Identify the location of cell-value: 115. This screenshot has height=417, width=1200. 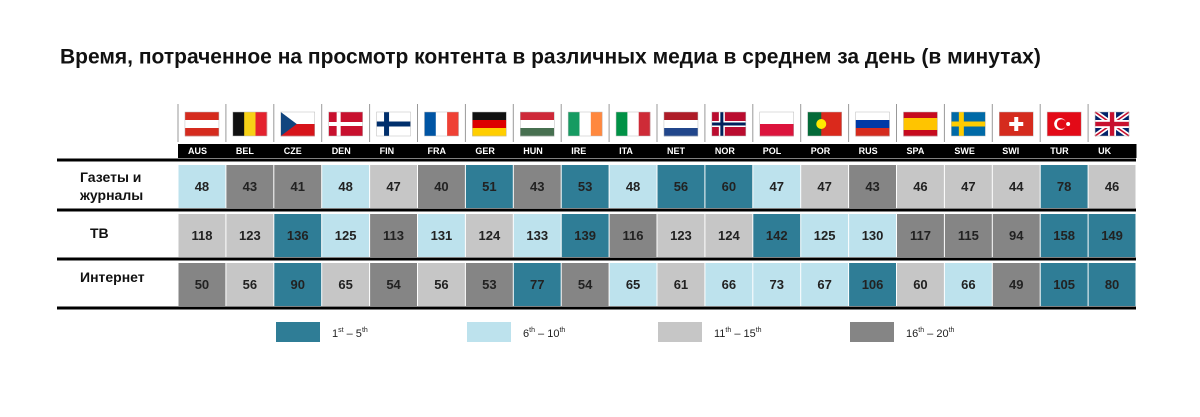
(968, 235).